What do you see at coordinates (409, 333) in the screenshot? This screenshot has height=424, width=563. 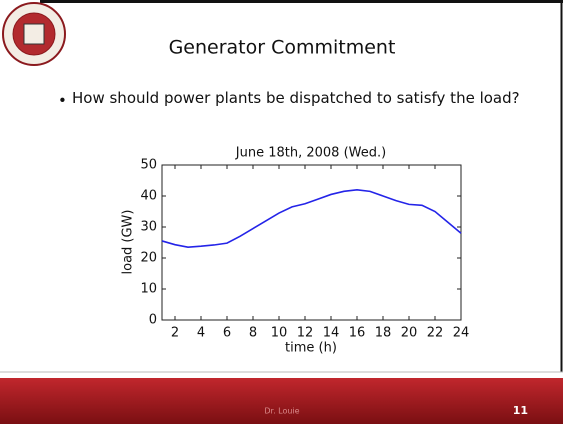 I see `x-tick-label: 20` at bounding box center [409, 333].